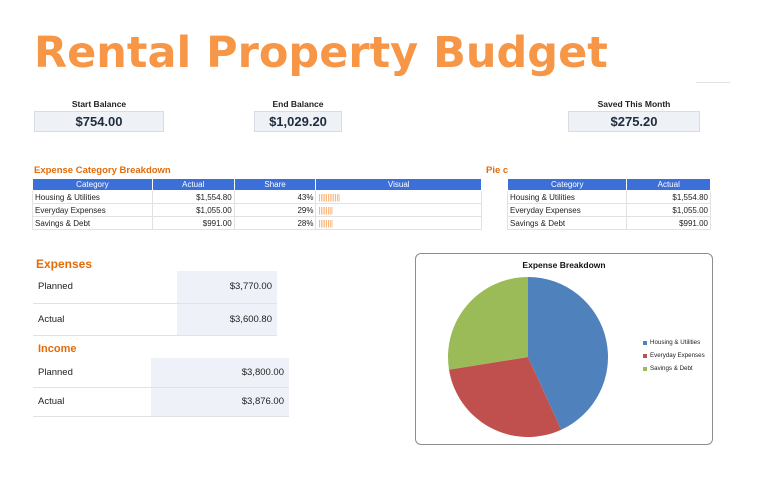  Describe the element at coordinates (298, 121) in the screenshot. I see `end-balance-value: $1,029.20` at that location.